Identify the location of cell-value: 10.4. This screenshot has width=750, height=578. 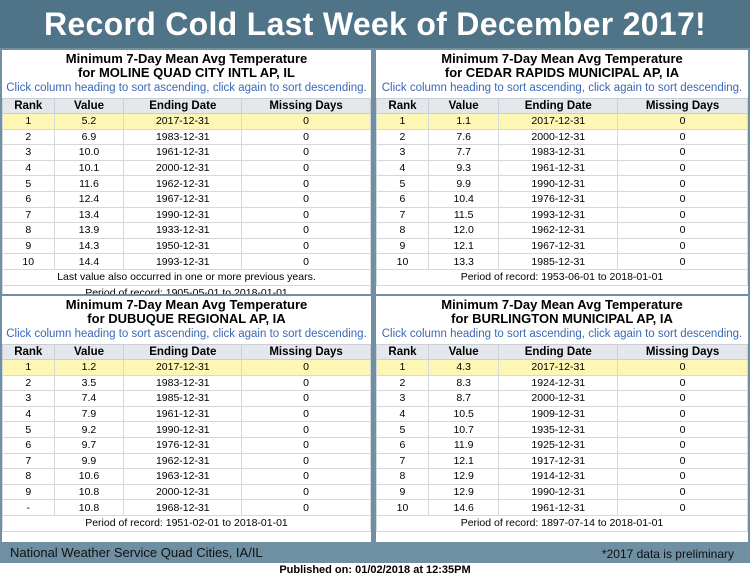
(463, 199).